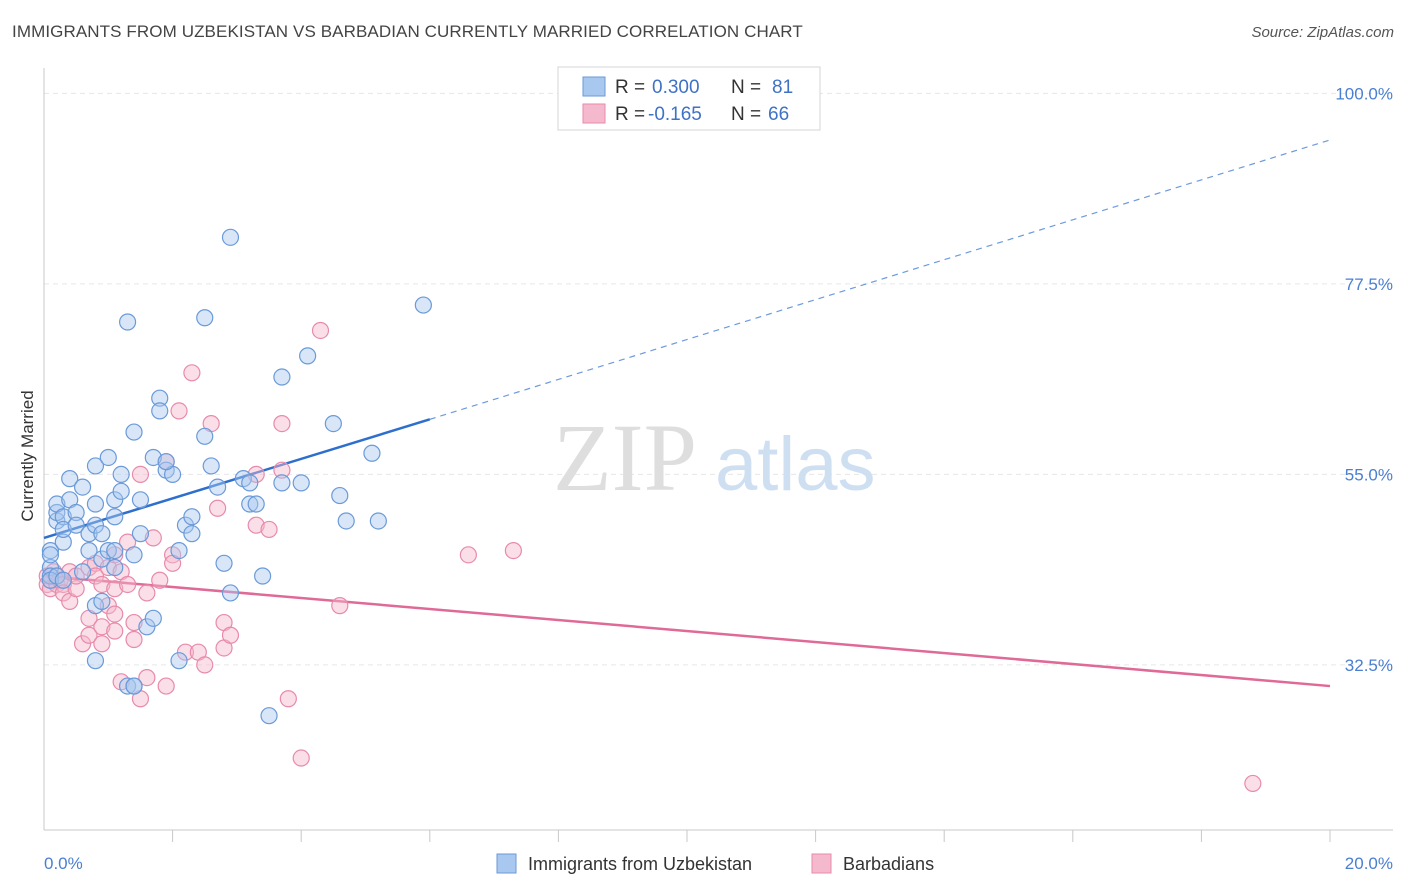  I want to click on legend-bottom: Immigrants from Uzbekistan Barbadians, so click(715, 863).